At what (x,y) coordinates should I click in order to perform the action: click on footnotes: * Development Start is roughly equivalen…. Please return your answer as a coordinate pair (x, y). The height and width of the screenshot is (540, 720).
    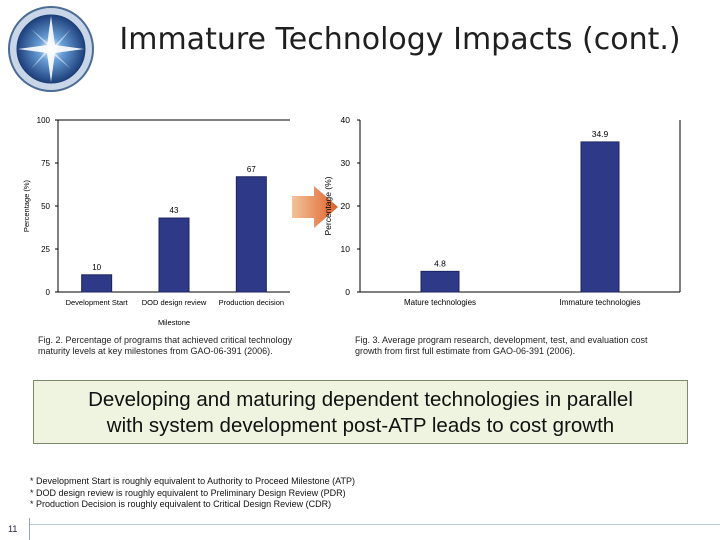
    Looking at the image, I should click on (192, 493).